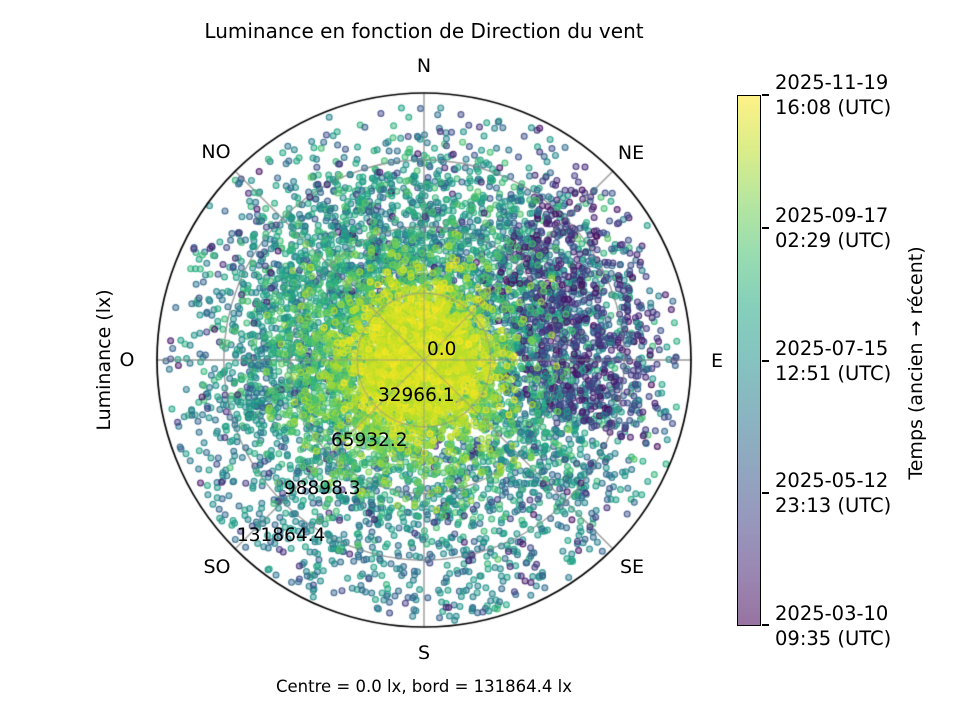 The height and width of the screenshot is (720, 960). Describe the element at coordinates (281, 535) in the screenshot. I see `radial-tick-label-4: 131864.4` at that location.